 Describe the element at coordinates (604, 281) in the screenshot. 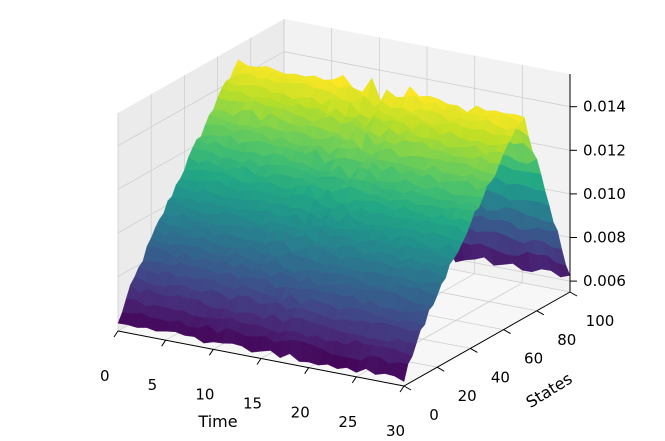

I see `z-tick-label: 0.006` at that location.